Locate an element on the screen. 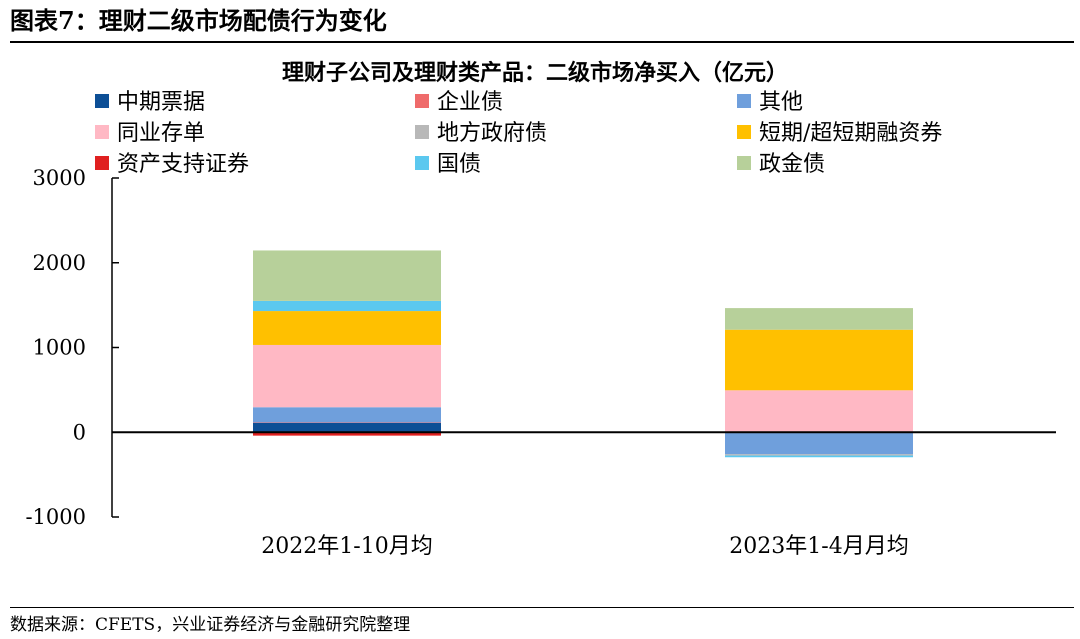  bar-segment-国债-0 is located at coordinates (347, 306).